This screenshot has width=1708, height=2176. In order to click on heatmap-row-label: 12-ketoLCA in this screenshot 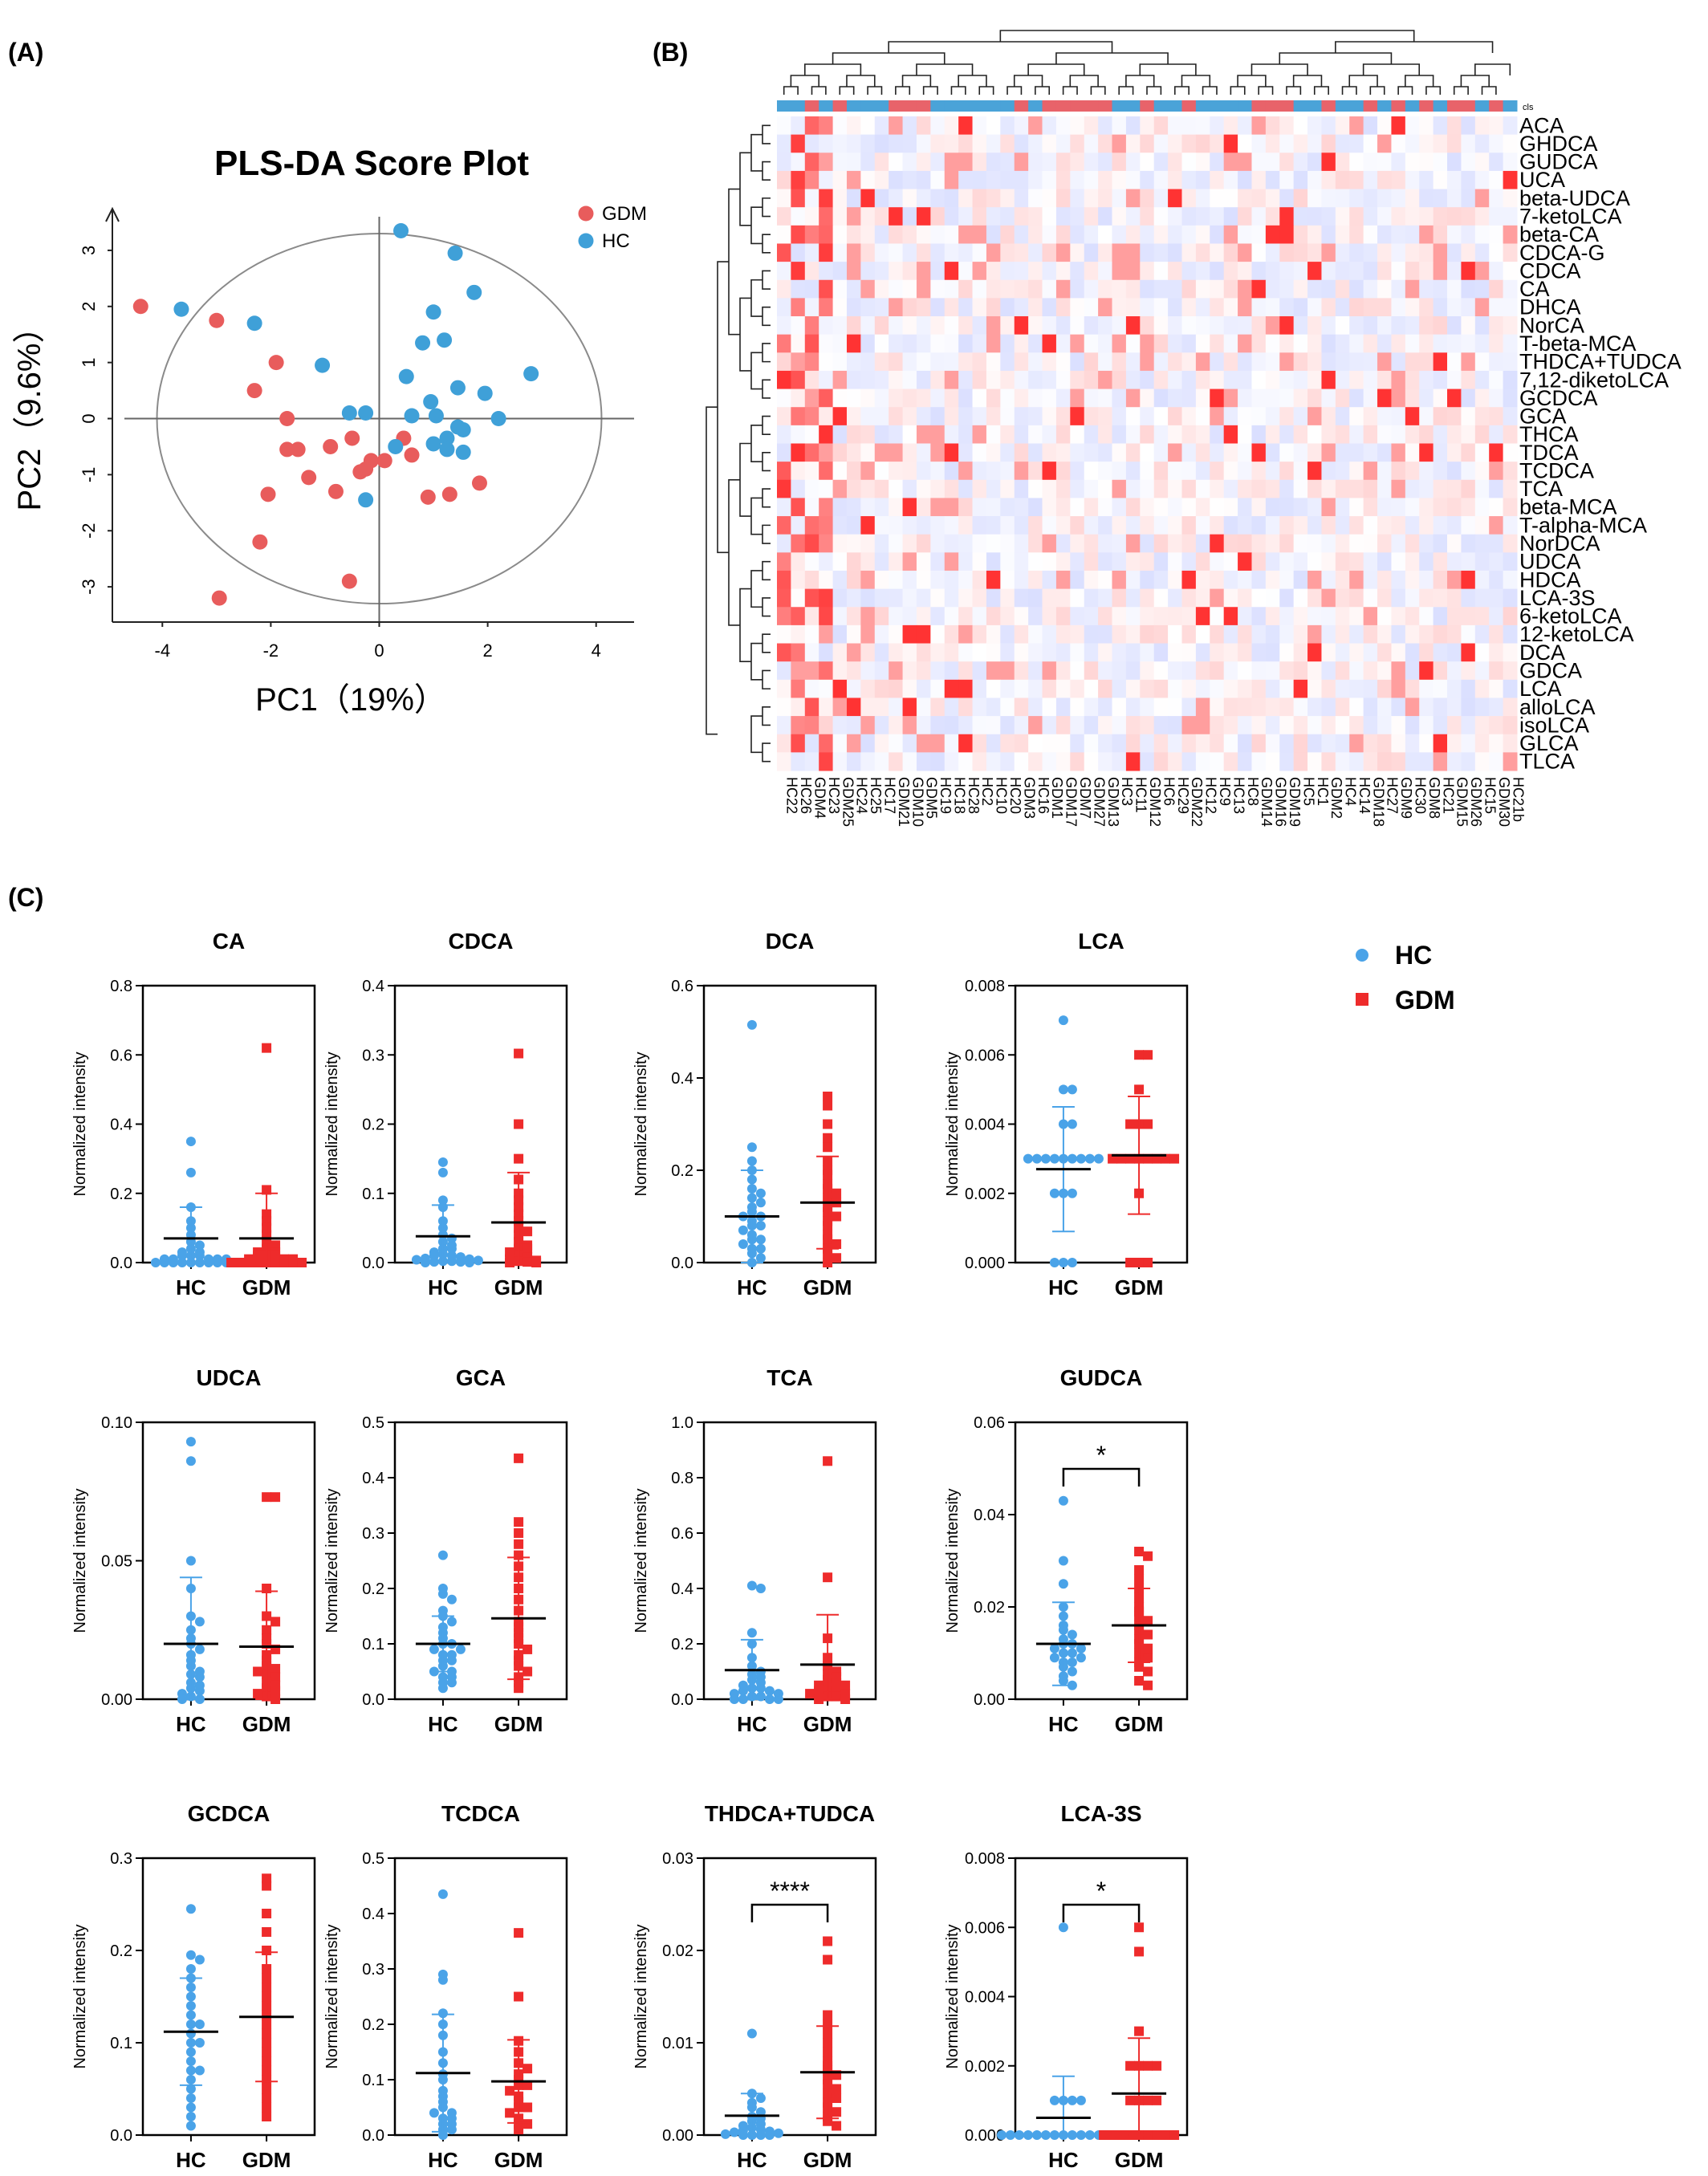, I will do `click(1577, 634)`.